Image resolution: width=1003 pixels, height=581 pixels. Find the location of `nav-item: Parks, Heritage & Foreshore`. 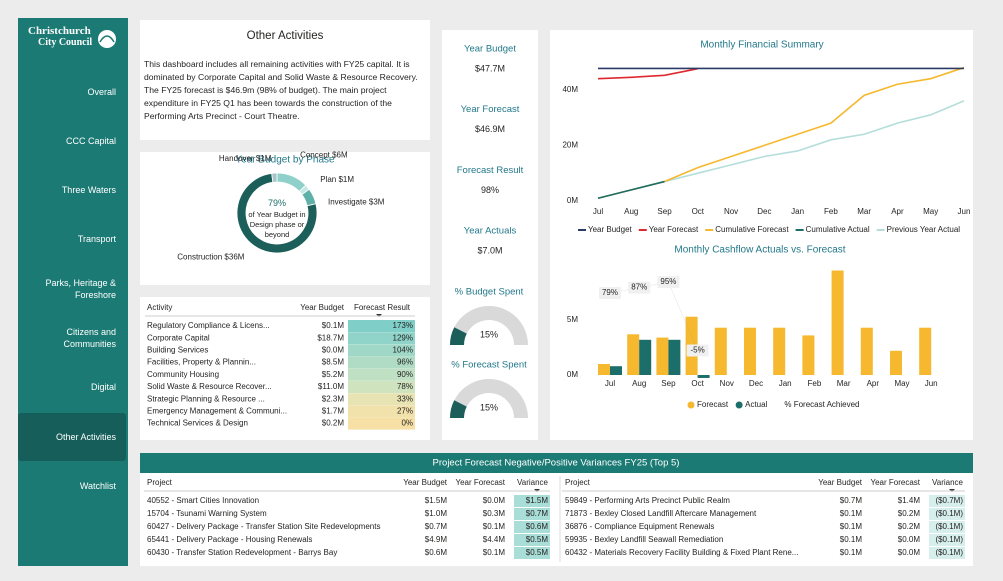

nav-item: Parks, Heritage & Foreshore is located at coordinates (80, 288).